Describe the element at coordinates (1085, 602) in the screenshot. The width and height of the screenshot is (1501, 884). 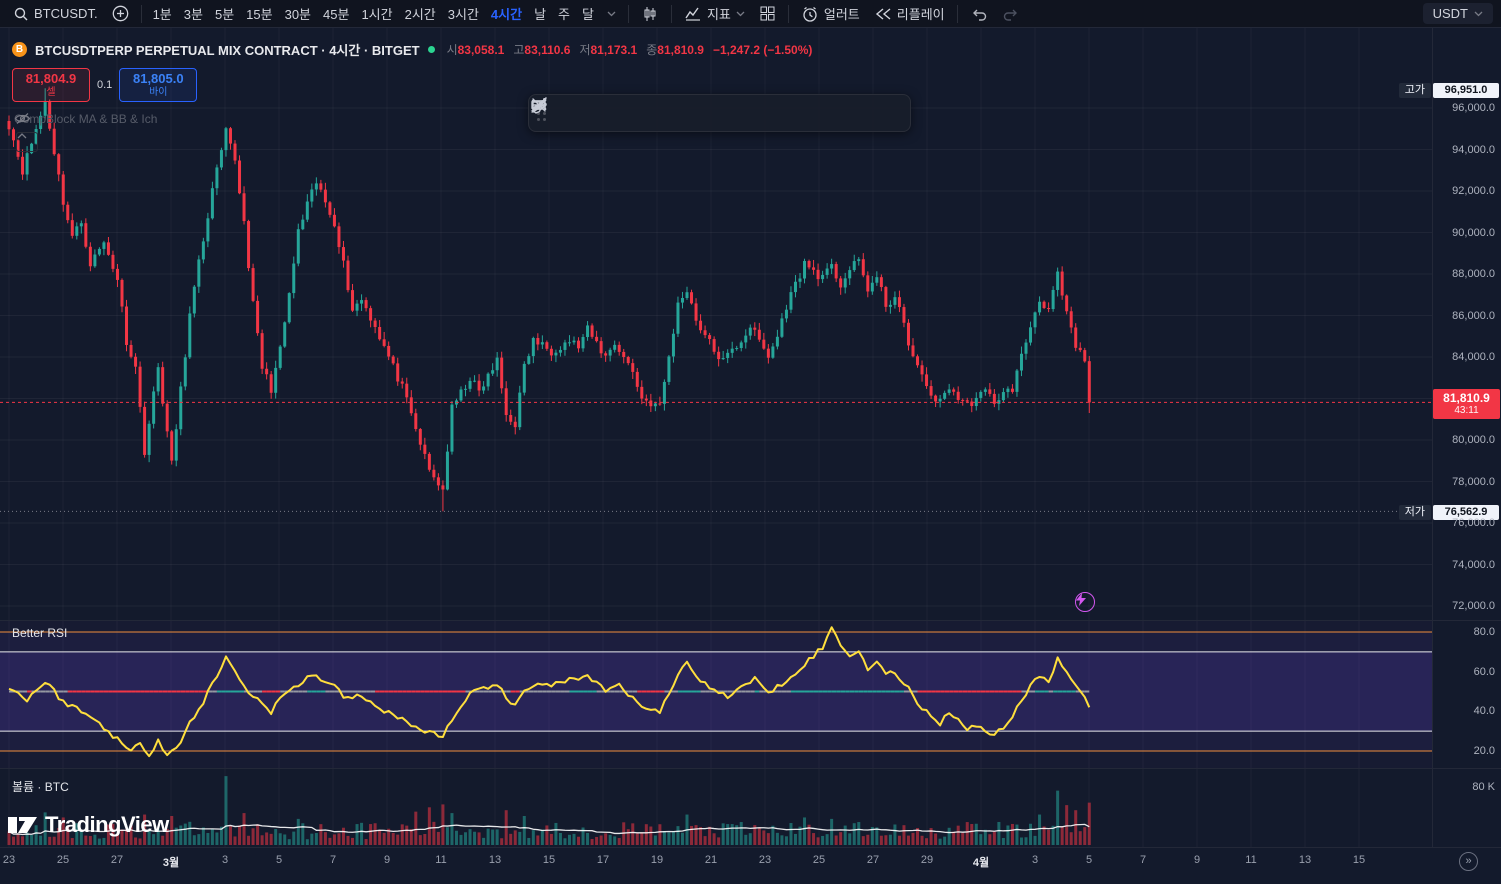
I see `lightning-badge` at that location.